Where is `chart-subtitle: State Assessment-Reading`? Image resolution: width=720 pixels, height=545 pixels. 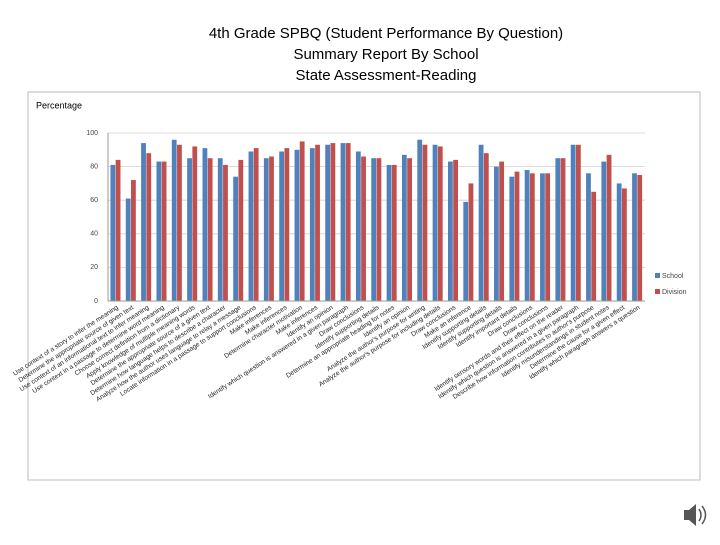 chart-subtitle: State Assessment-Reading is located at coordinates (386, 75).